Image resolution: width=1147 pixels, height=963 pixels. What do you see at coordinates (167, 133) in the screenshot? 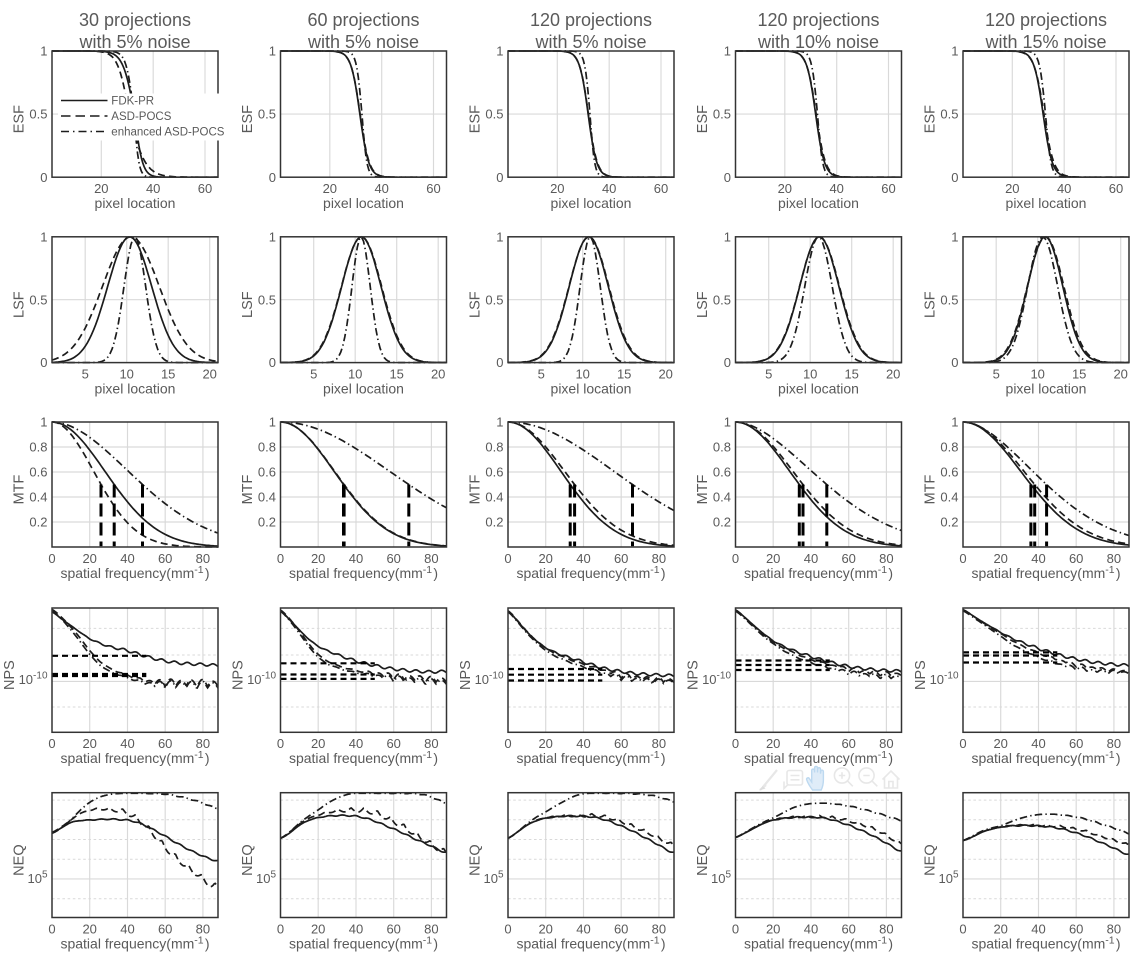
I see `svg-text: enhanced ASD-POCS` at bounding box center [167, 133].